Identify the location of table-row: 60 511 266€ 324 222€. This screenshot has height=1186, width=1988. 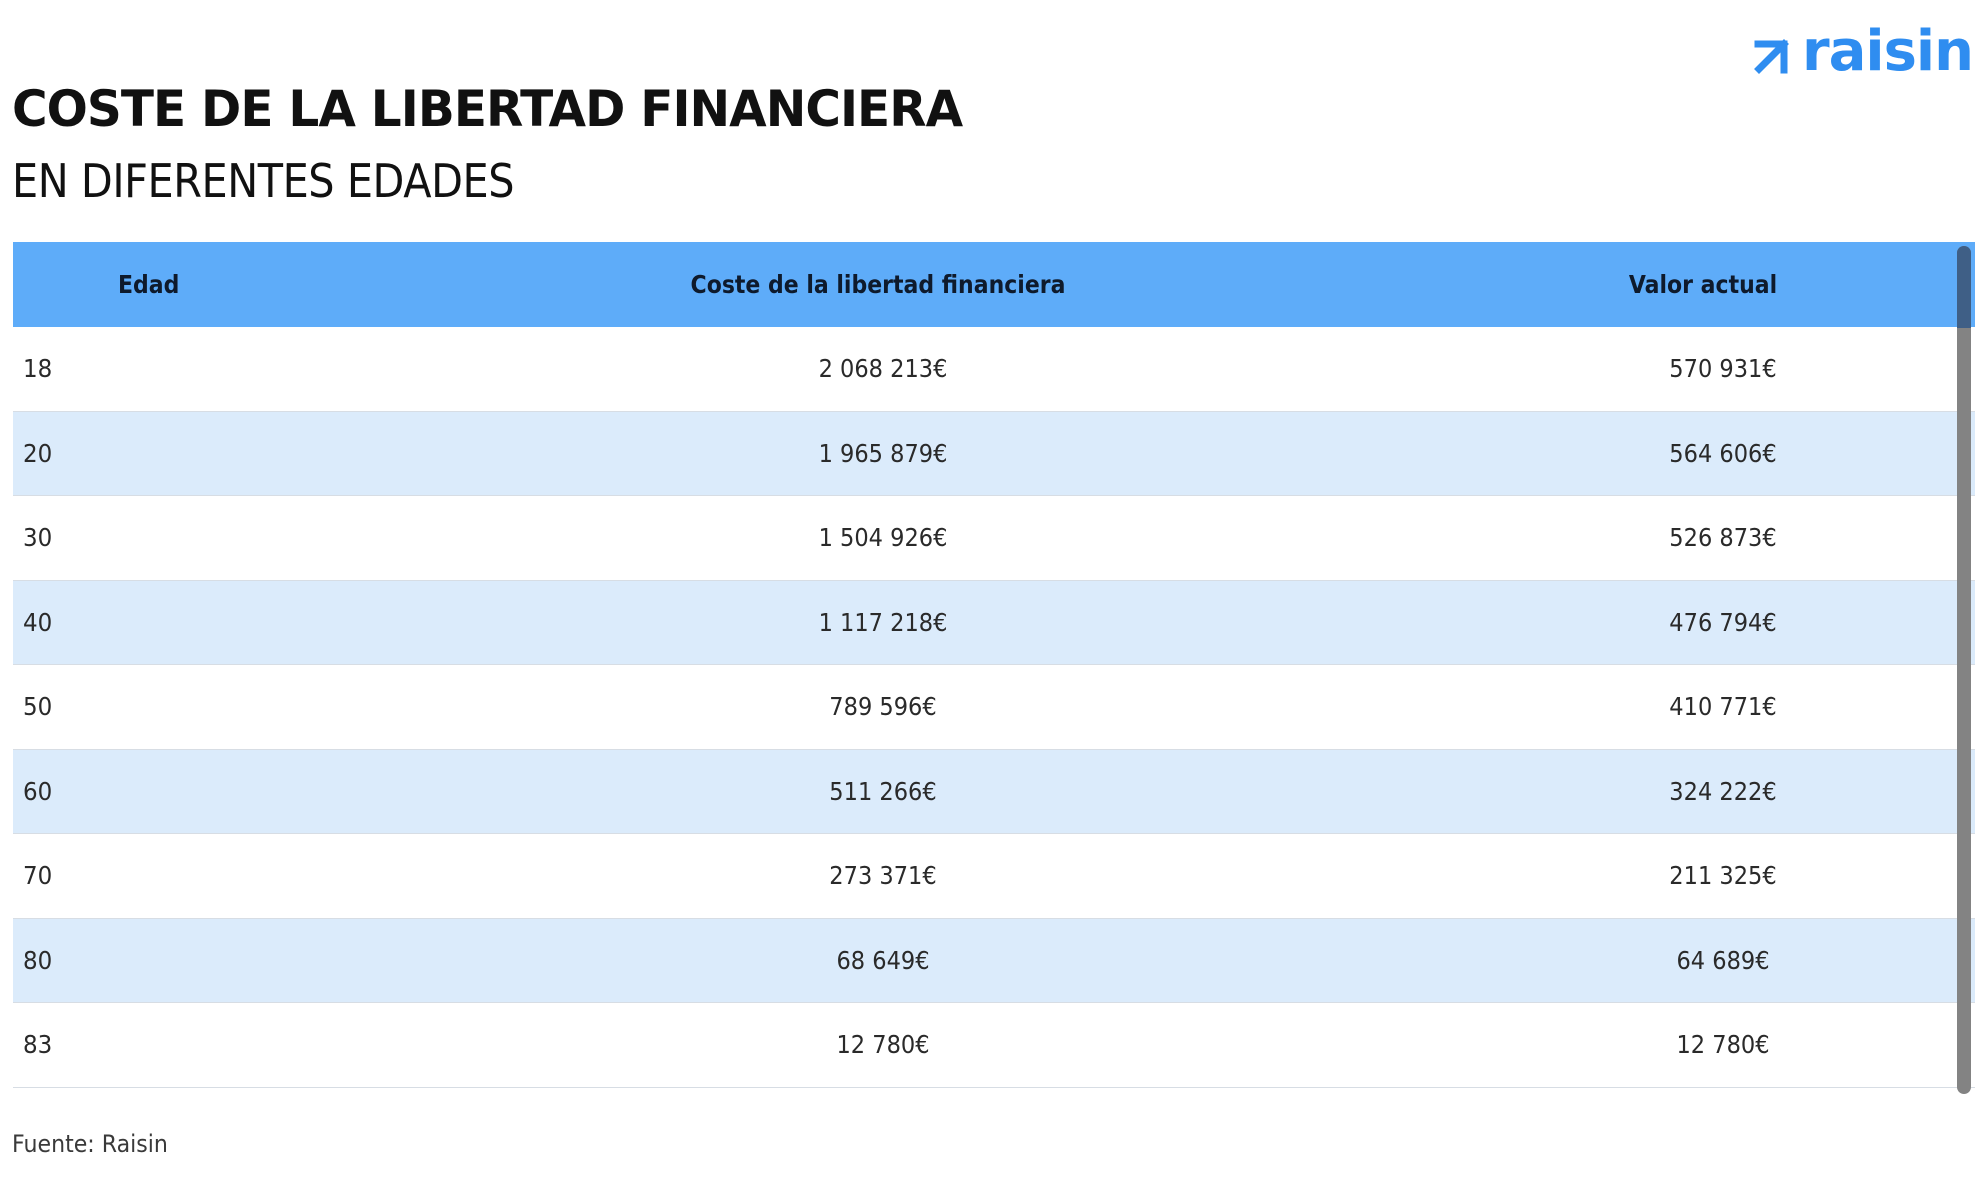
(994, 791).